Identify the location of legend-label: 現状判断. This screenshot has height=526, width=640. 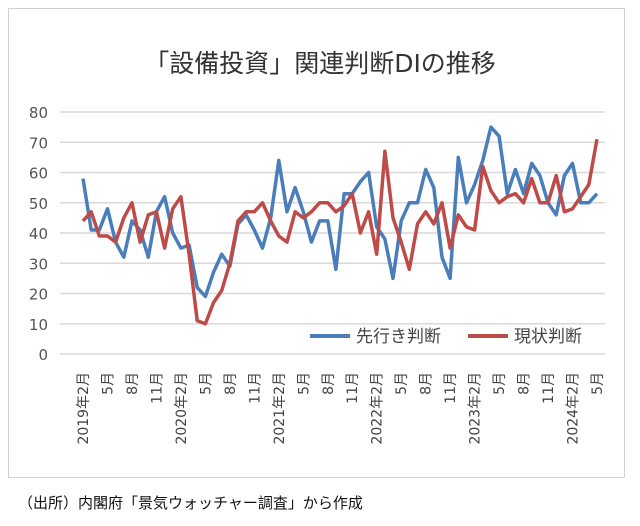
(548, 337).